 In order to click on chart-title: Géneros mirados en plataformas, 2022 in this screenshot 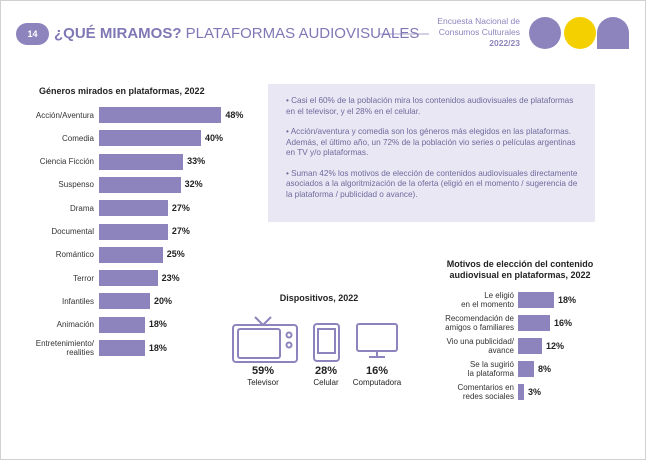, I will do `click(122, 91)`.